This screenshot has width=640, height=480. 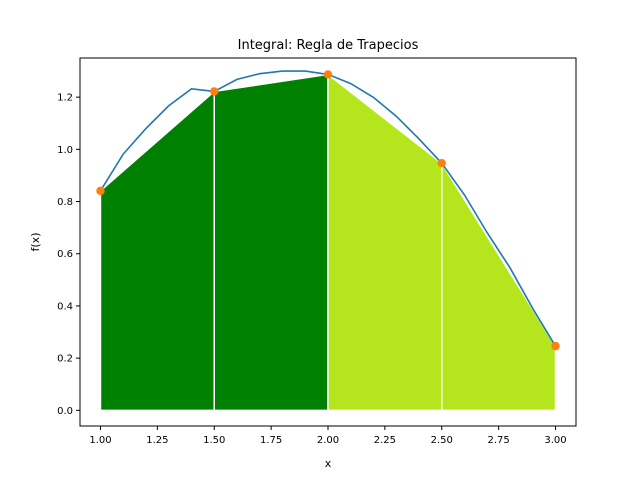 What do you see at coordinates (65, 98) in the screenshot?
I see `y-tick-label: 1.2` at bounding box center [65, 98].